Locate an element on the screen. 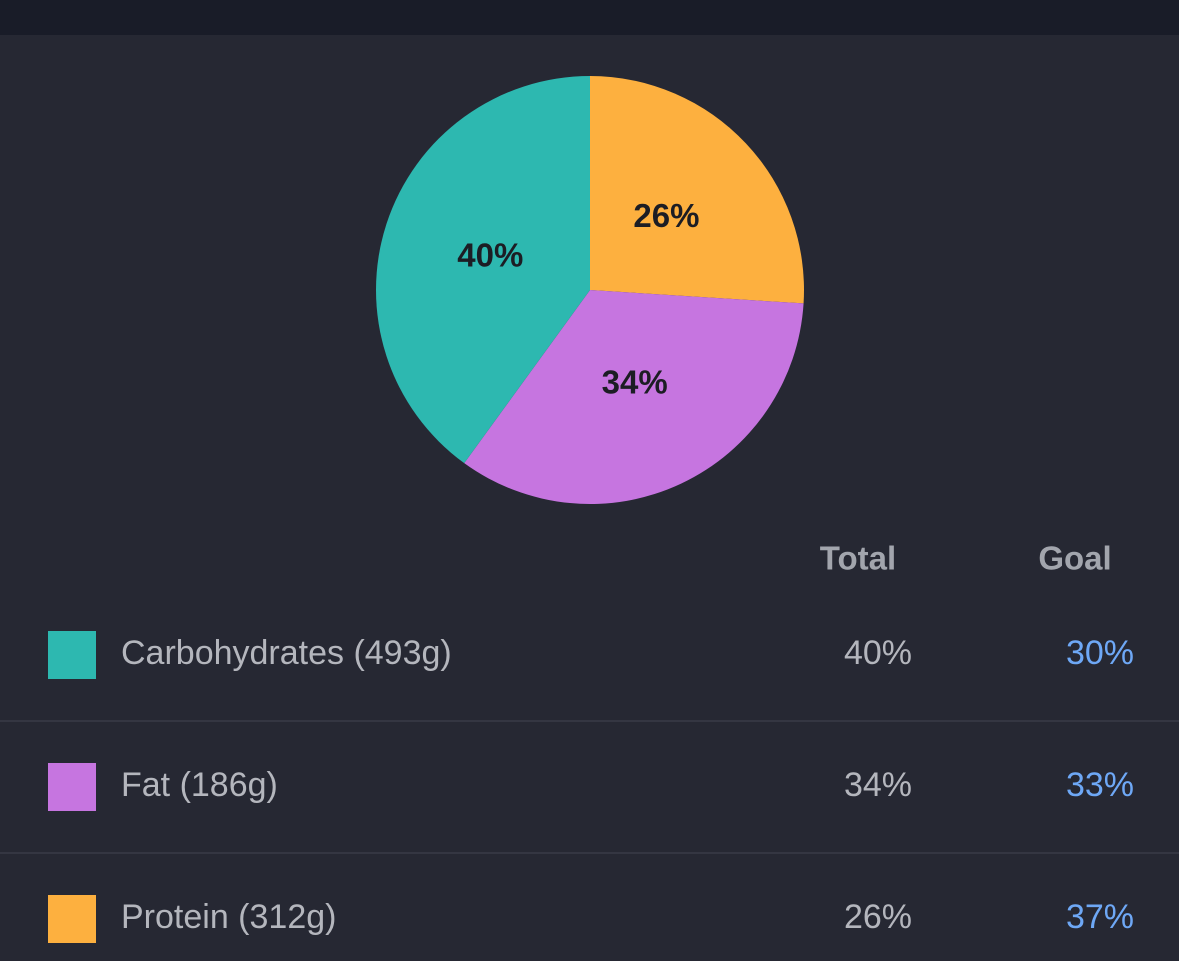 This screenshot has height=961, width=1179. goal-value: 37% is located at coordinates (1100, 917).